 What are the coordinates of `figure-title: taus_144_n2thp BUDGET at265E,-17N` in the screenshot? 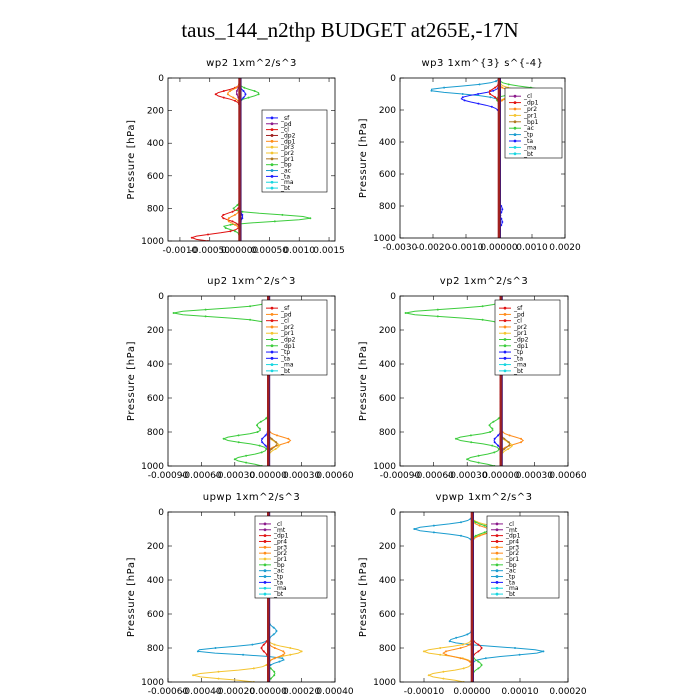 It's located at (350, 30).